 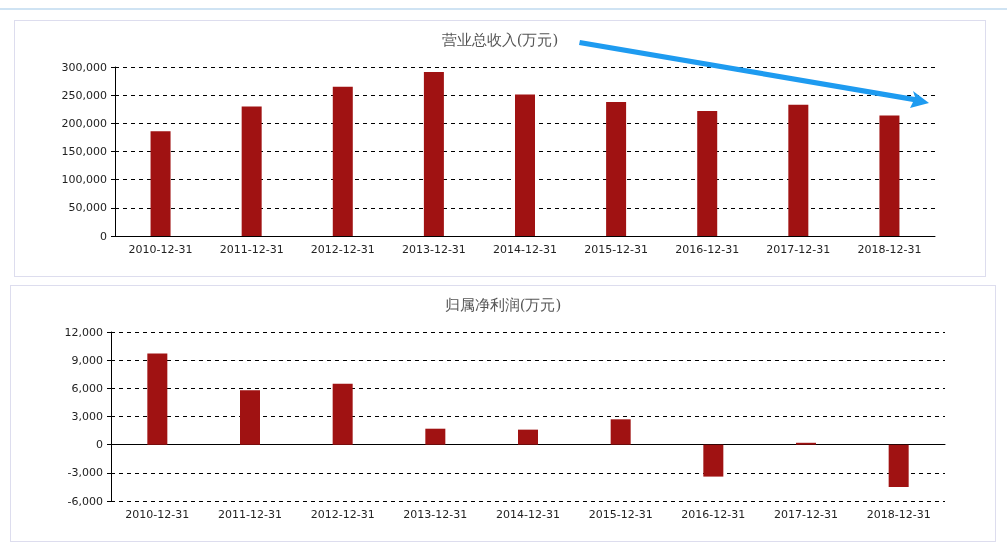 What do you see at coordinates (85, 501) in the screenshot?
I see `y-tick-label: -6,000` at bounding box center [85, 501].